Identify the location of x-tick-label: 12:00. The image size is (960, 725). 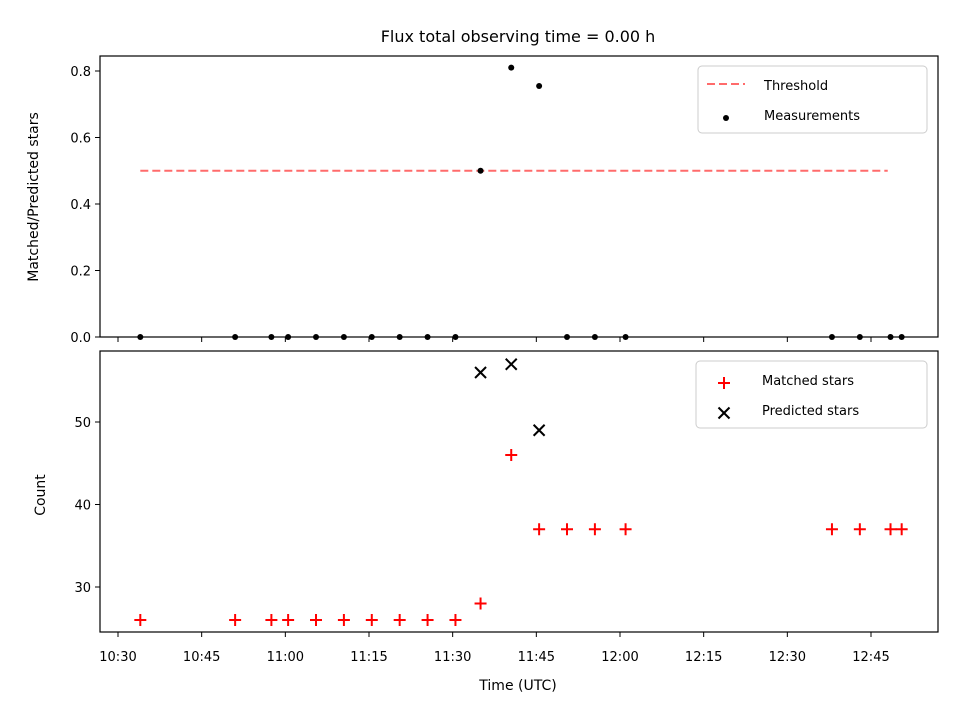
(619, 657).